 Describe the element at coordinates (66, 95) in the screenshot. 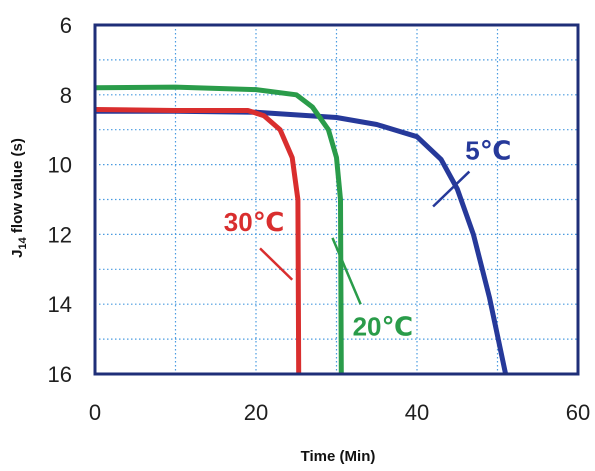

I see `y-tick-label: 8` at that location.